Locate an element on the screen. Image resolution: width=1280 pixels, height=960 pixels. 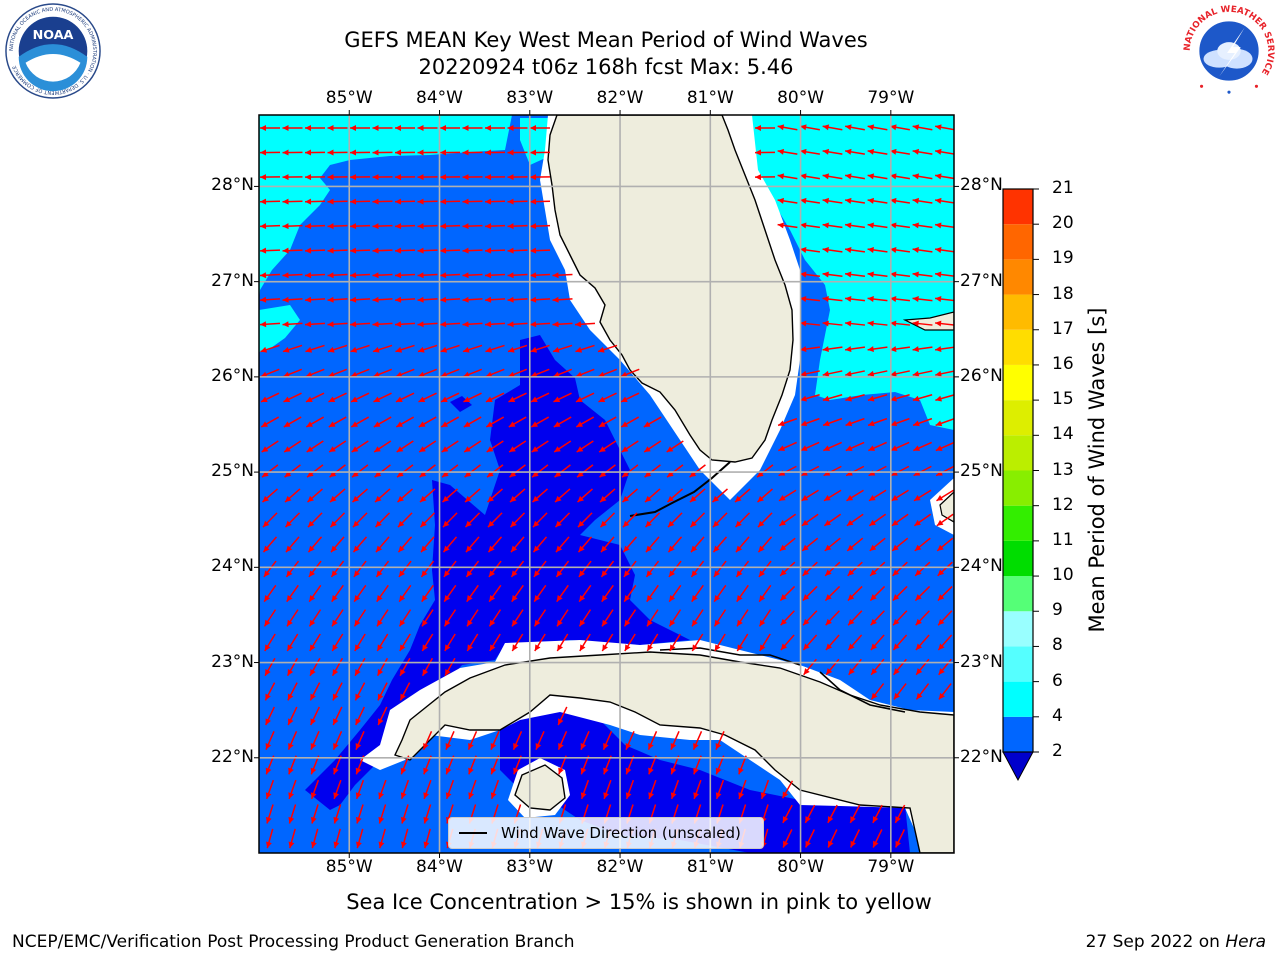
colorbar-band is located at coordinates (1018, 488).